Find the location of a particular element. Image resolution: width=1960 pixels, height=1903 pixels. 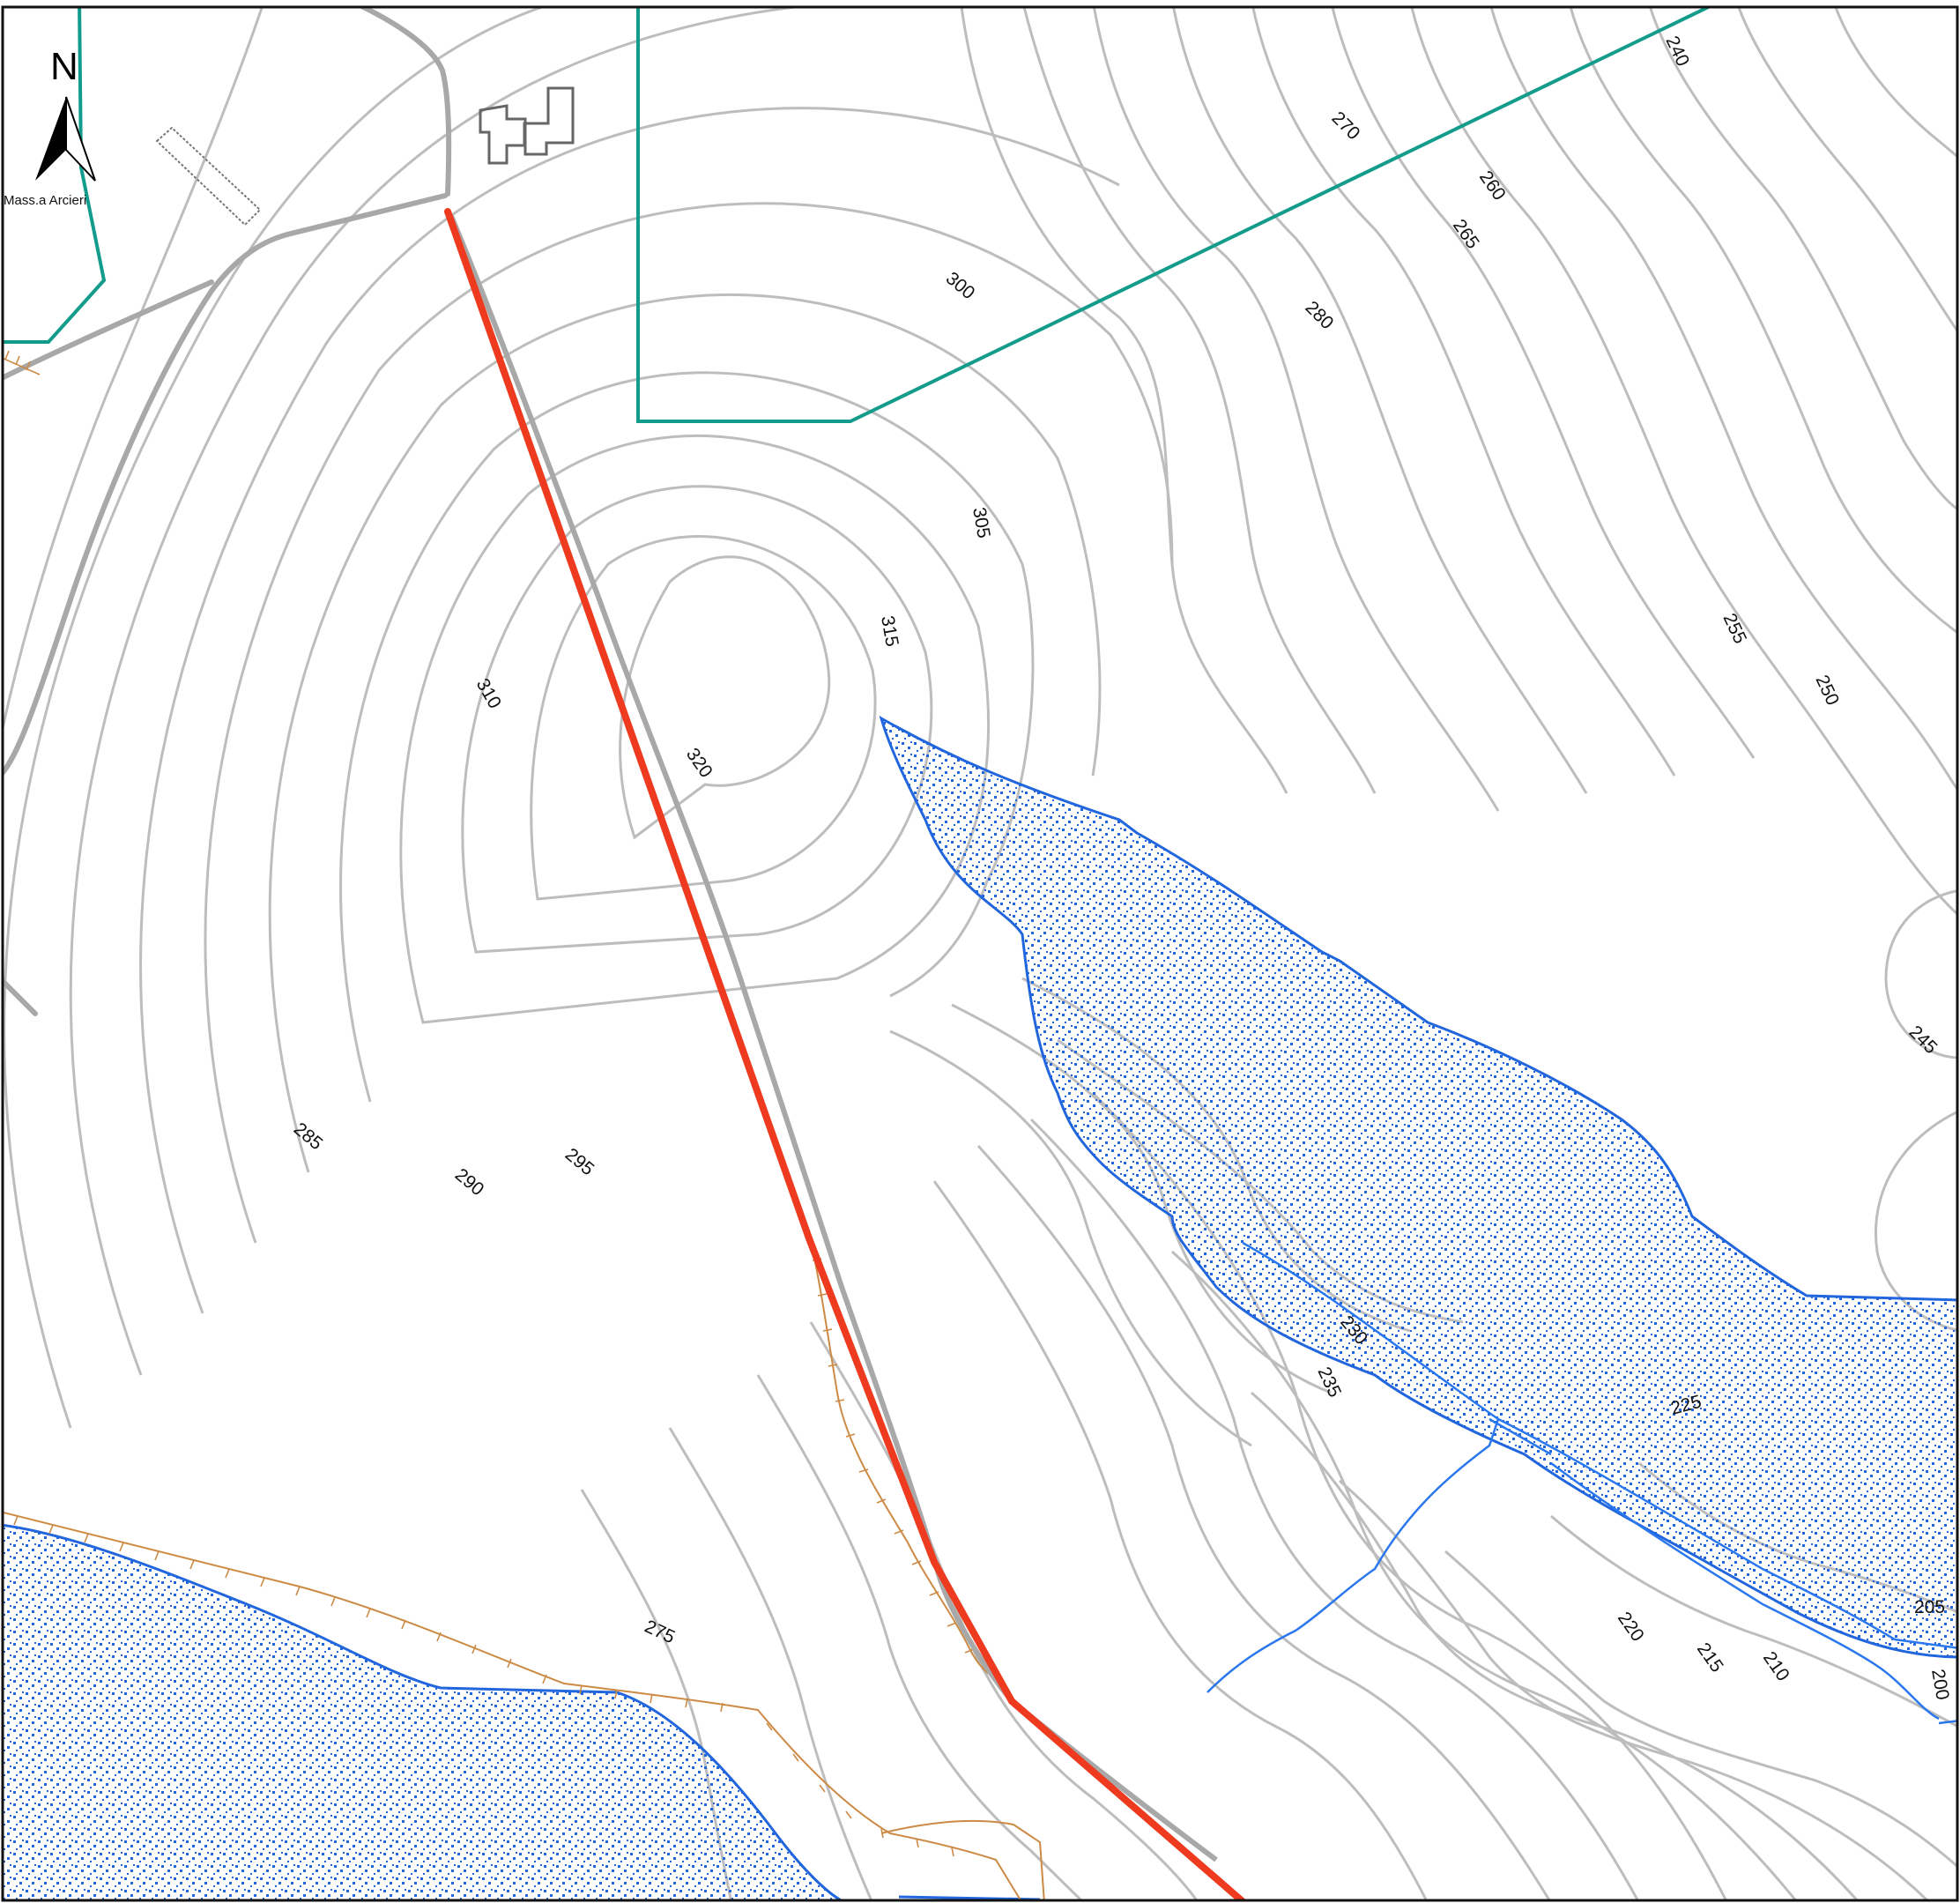

farm-building-icon is located at coordinates (208, 176).